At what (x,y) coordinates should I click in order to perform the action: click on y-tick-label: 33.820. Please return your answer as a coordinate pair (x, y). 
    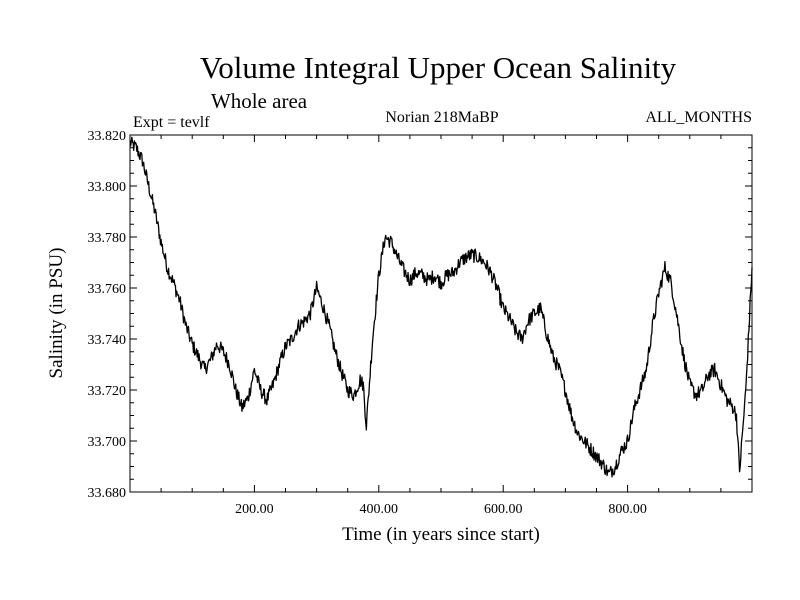
    Looking at the image, I should click on (107, 136).